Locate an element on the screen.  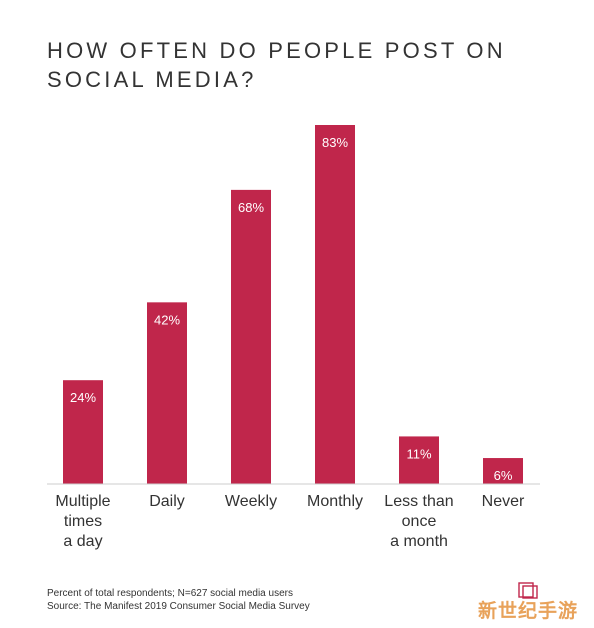
category-label-line: once is located at coordinates (419, 521).